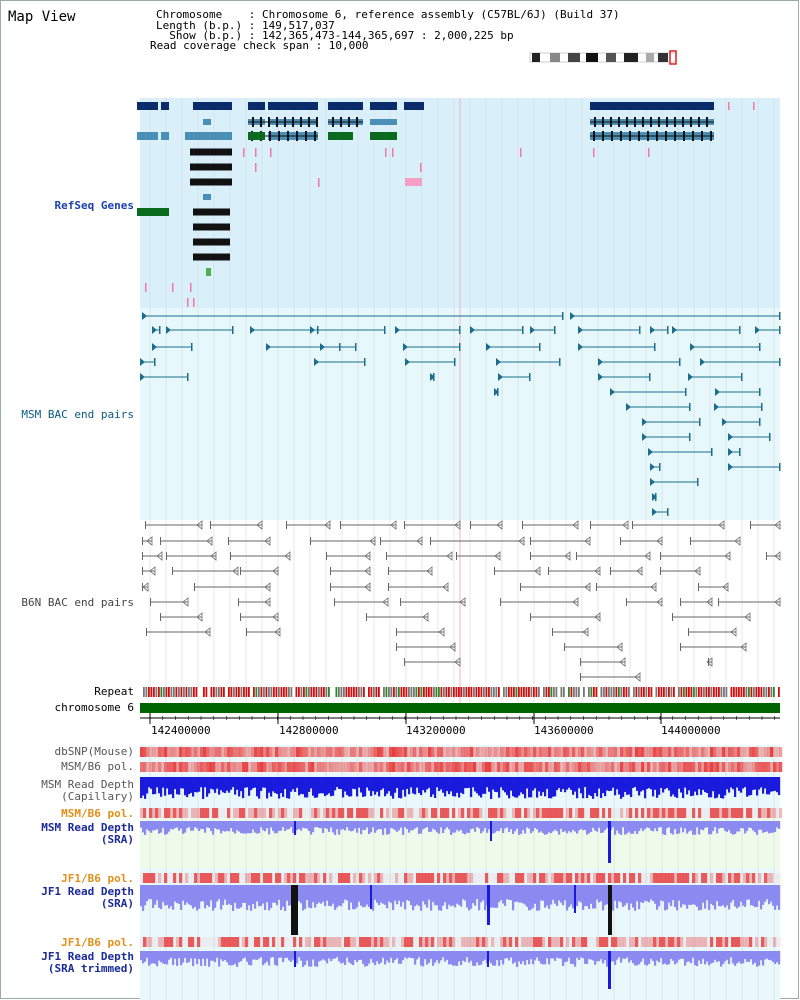 Image resolution: width=800 pixels, height=1000 pixels. I want to click on track-label-b6n-bac-end-pairs: B6N BAC end pairs, so click(77, 602).